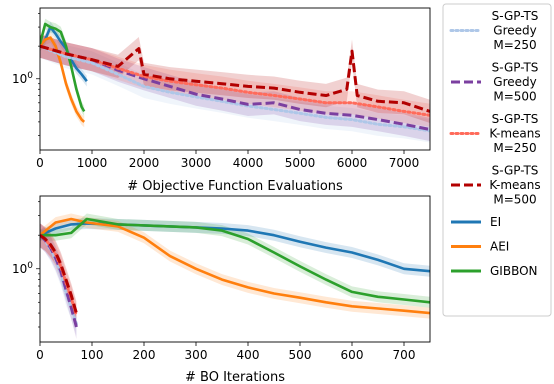 Image resolution: width=554 pixels, height=384 pixels. I want to click on x-tick-label: 6000, so click(352, 163).